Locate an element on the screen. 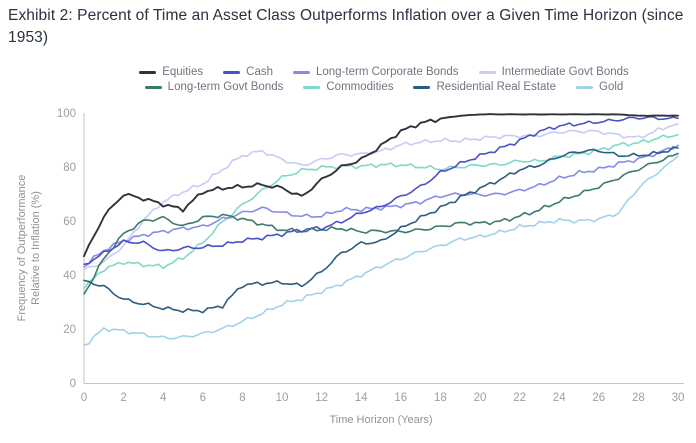  y-tick-label: 100 is located at coordinates (66, 114).